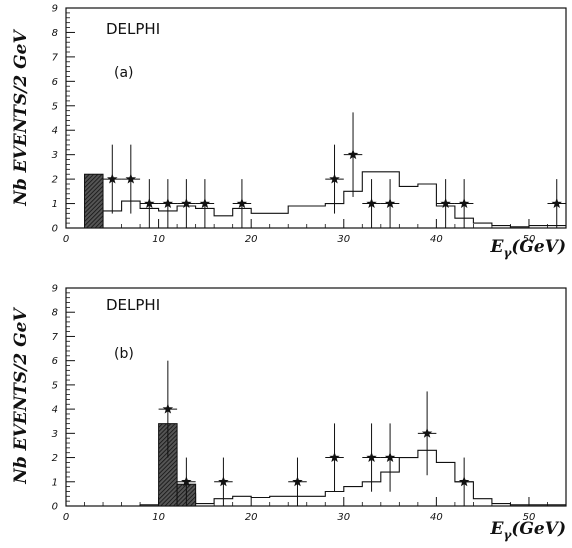 This screenshot has height=548, width=572. Describe the element at coordinates (507, 253) in the screenshot. I see `panel-a-x-axis-title-sub: γ` at that location.